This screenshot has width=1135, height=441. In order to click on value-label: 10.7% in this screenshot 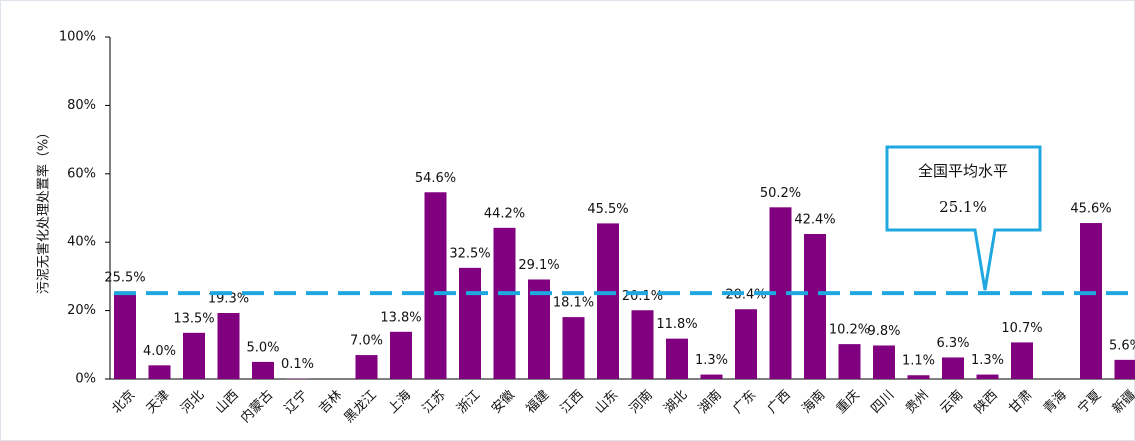, I will do `click(1021, 328)`.